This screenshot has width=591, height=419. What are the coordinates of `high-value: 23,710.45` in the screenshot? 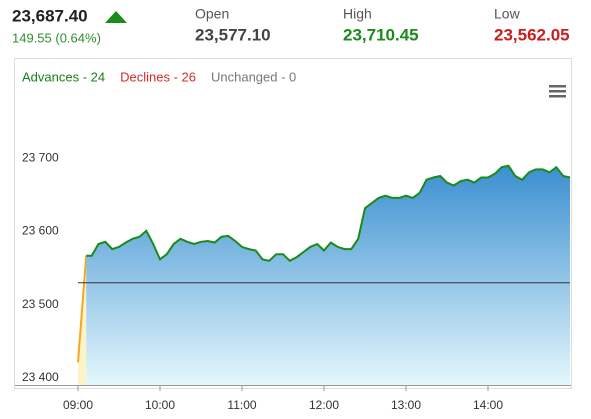 It's located at (381, 34).